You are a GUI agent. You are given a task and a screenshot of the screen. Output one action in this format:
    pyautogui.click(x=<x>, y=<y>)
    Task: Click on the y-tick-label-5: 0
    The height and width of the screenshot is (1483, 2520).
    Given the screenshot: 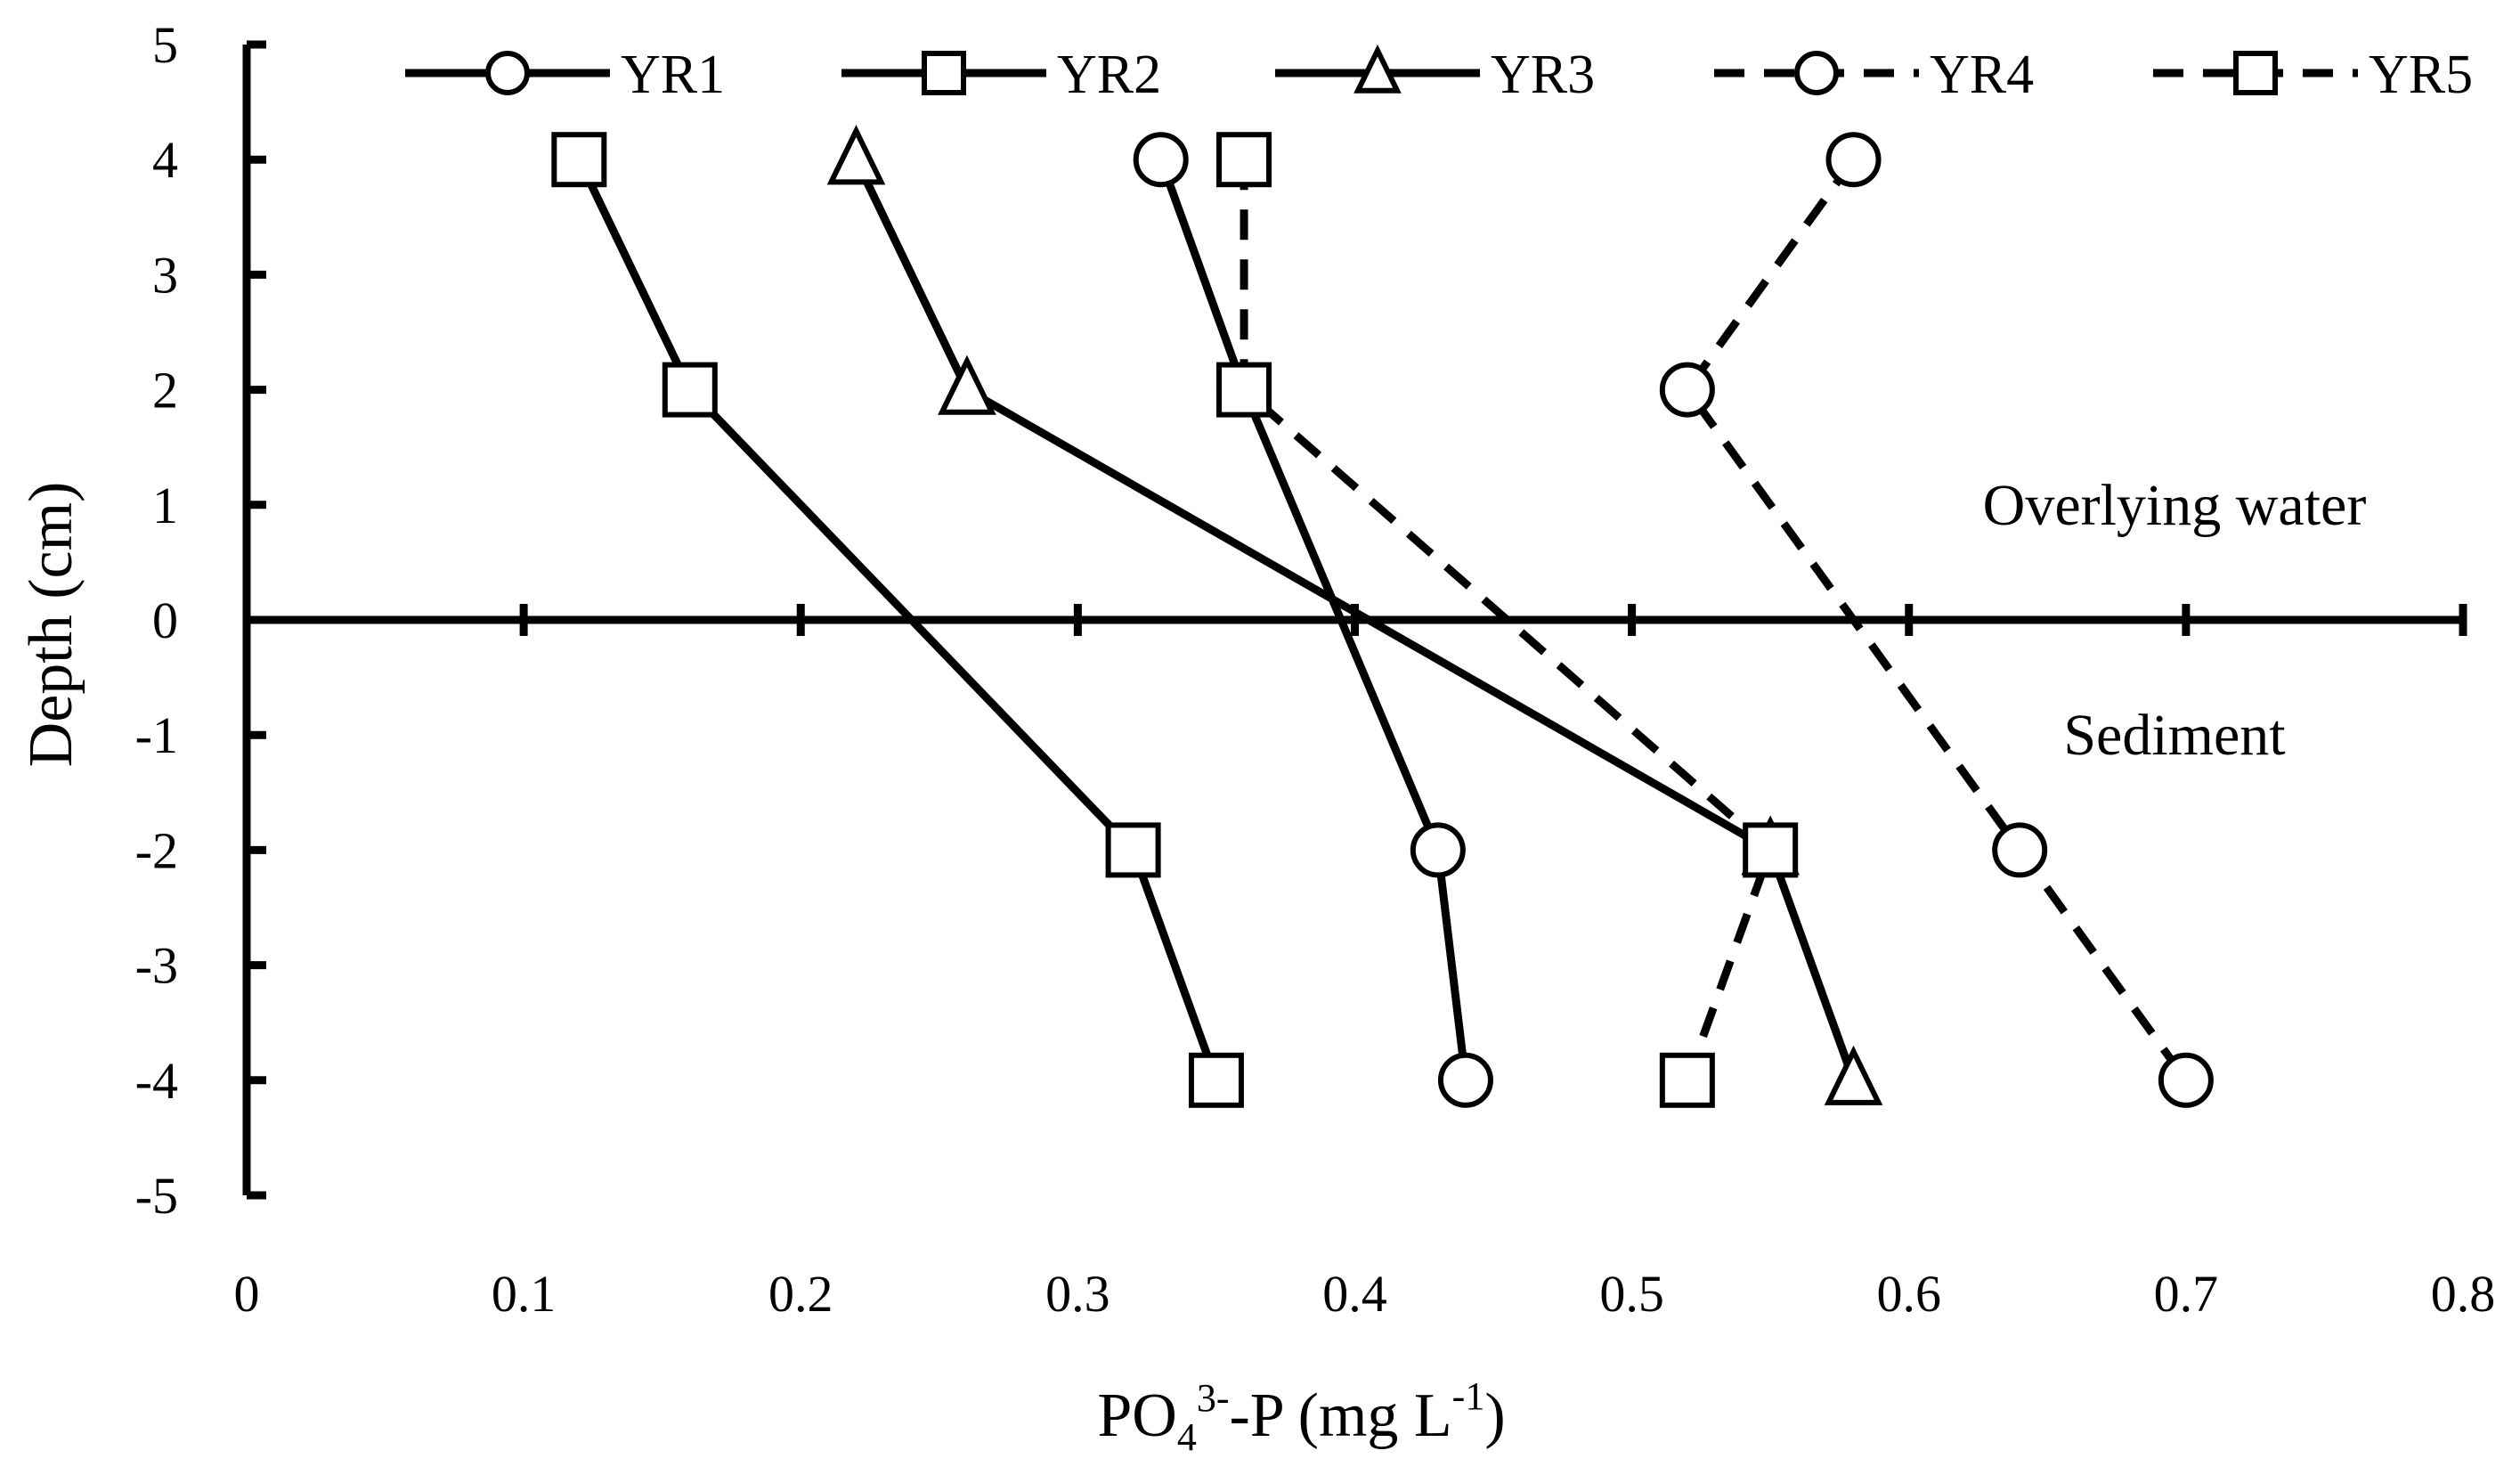 What is the action you would take?
    pyautogui.click(x=165, y=620)
    